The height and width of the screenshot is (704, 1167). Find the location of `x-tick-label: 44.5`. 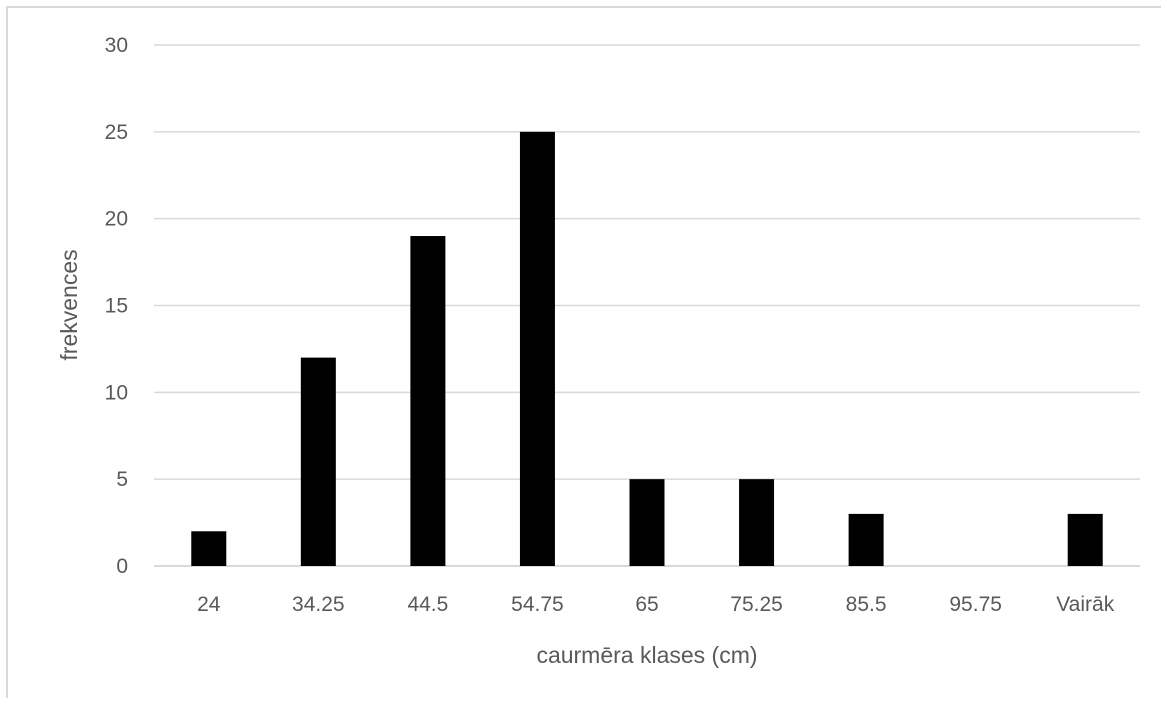

x-tick-label: 44.5 is located at coordinates (427, 604).